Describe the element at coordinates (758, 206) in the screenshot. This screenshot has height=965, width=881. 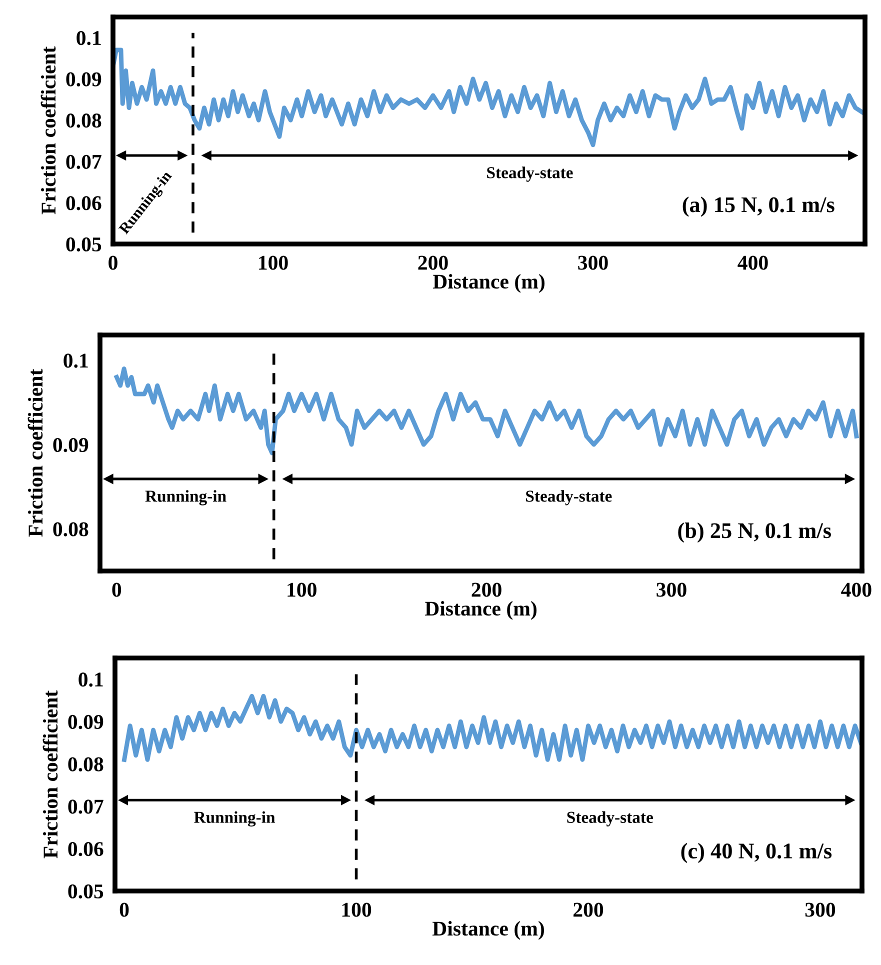
I see `annotation: (a) 15 N, 0.1 m/s` at that location.